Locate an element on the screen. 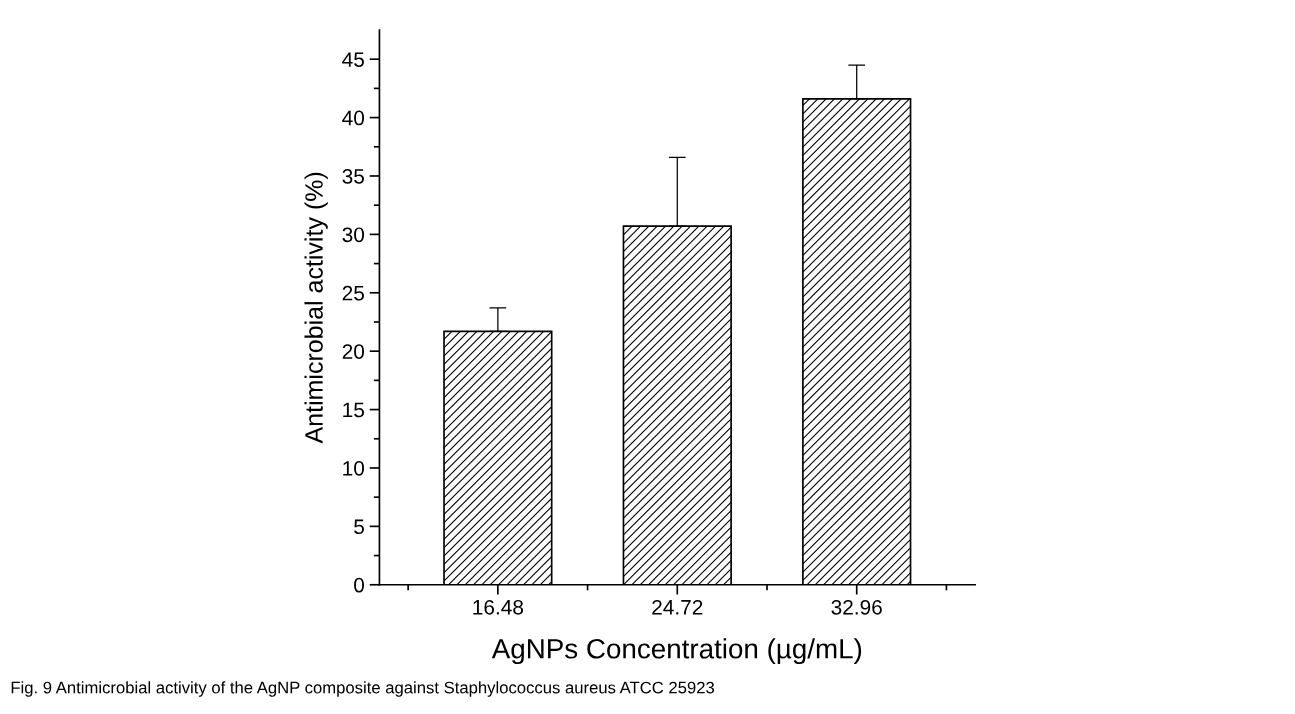 The width and height of the screenshot is (1295, 714). y-axis-title: Antimicrobial activity (%) is located at coordinates (316, 308).